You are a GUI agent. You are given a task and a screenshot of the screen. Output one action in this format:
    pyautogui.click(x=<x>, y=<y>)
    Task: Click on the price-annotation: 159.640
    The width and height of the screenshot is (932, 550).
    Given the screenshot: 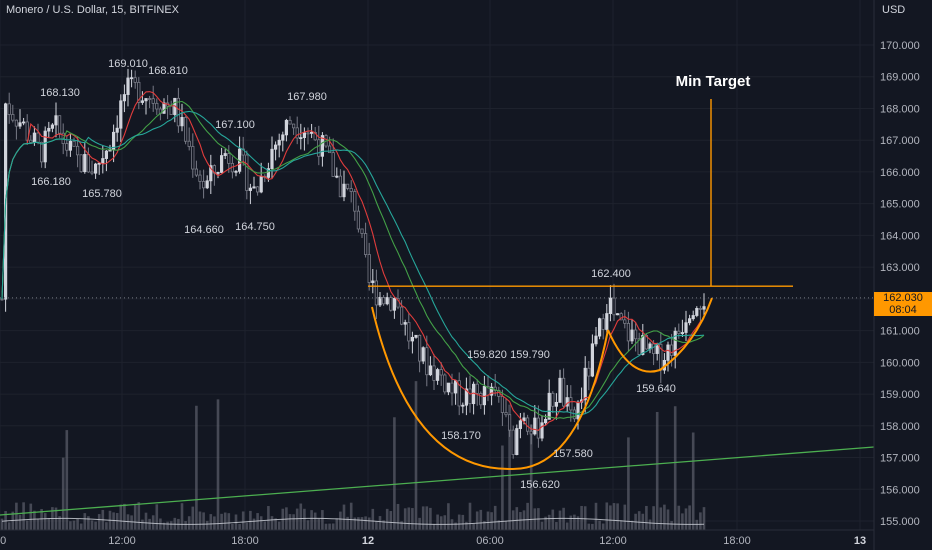 What is the action you would take?
    pyautogui.click(x=656, y=389)
    